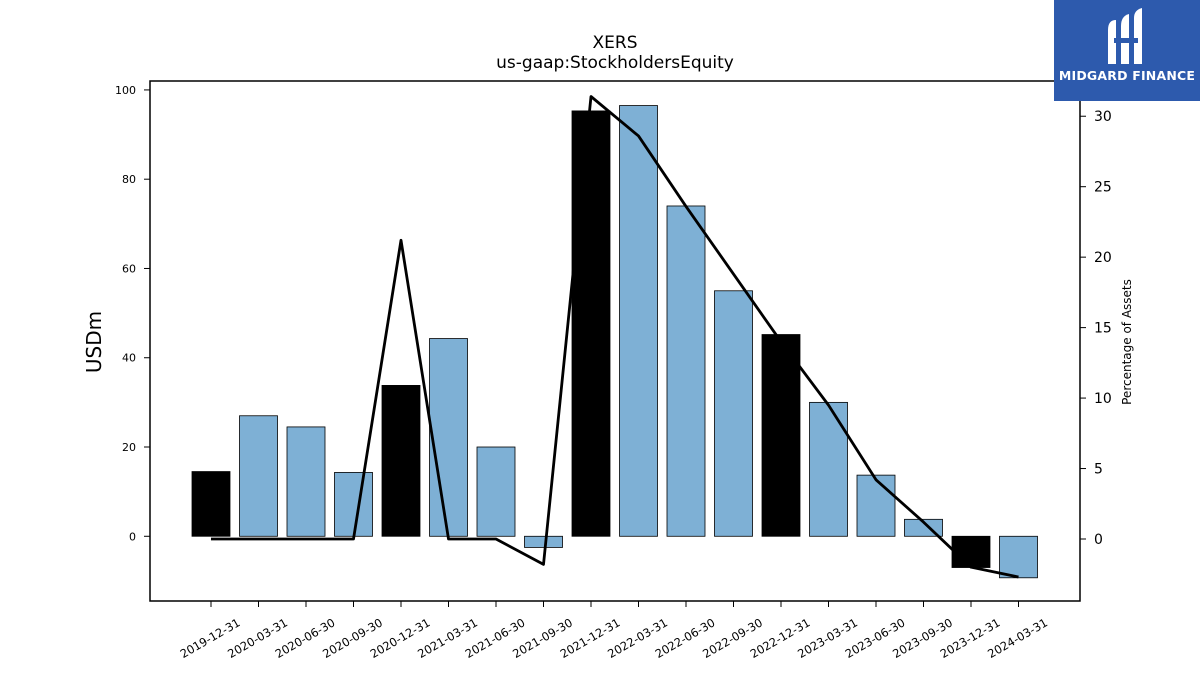 Image resolution: width=1200 pixels, height=675 pixels. What do you see at coordinates (1098, 470) in the screenshot?
I see `y2-tick-label: 5` at bounding box center [1098, 470].